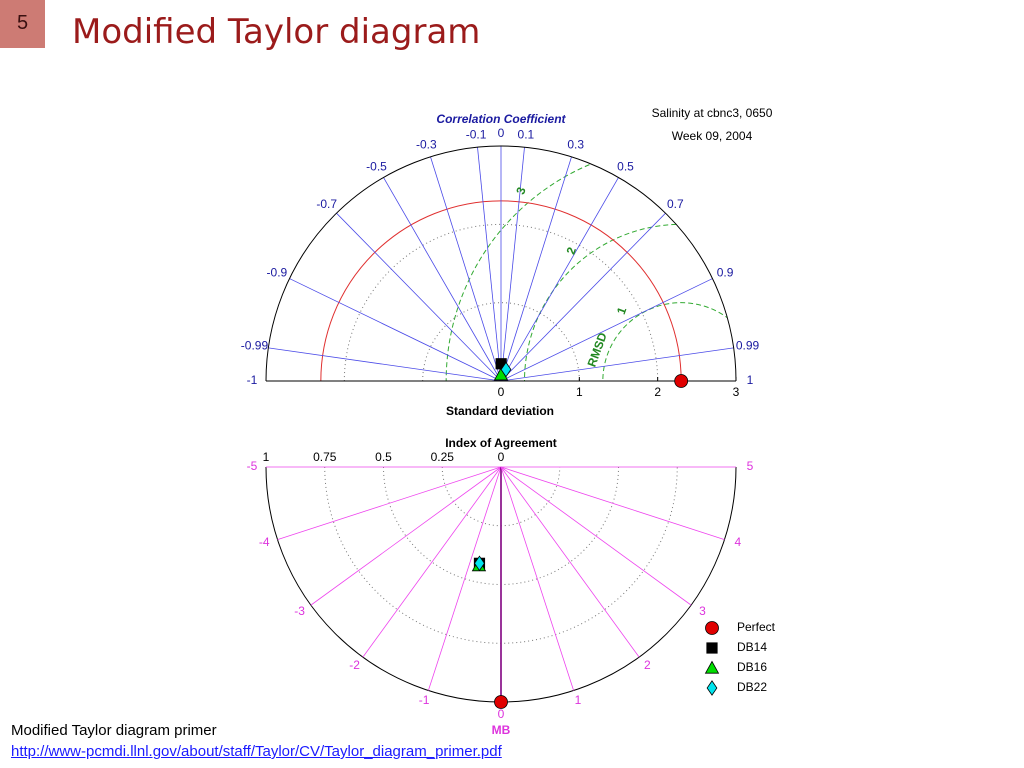 Image resolution: width=1024 pixels, height=768 pixels. I want to click on slide-title: Modified Taylor diagram, so click(276, 32).